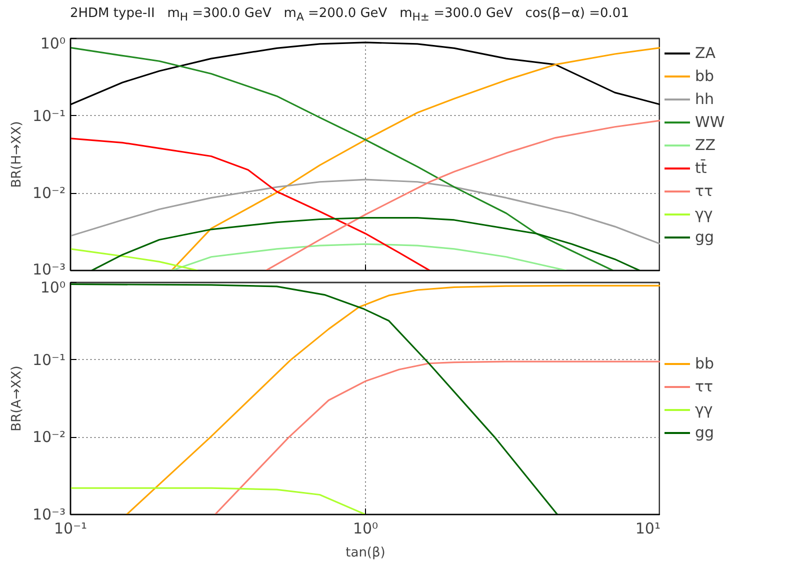 This screenshot has height=586, width=798. What do you see at coordinates (49, 269) in the screenshot?
I see `y-tick-label: 10⁻³` at bounding box center [49, 269].